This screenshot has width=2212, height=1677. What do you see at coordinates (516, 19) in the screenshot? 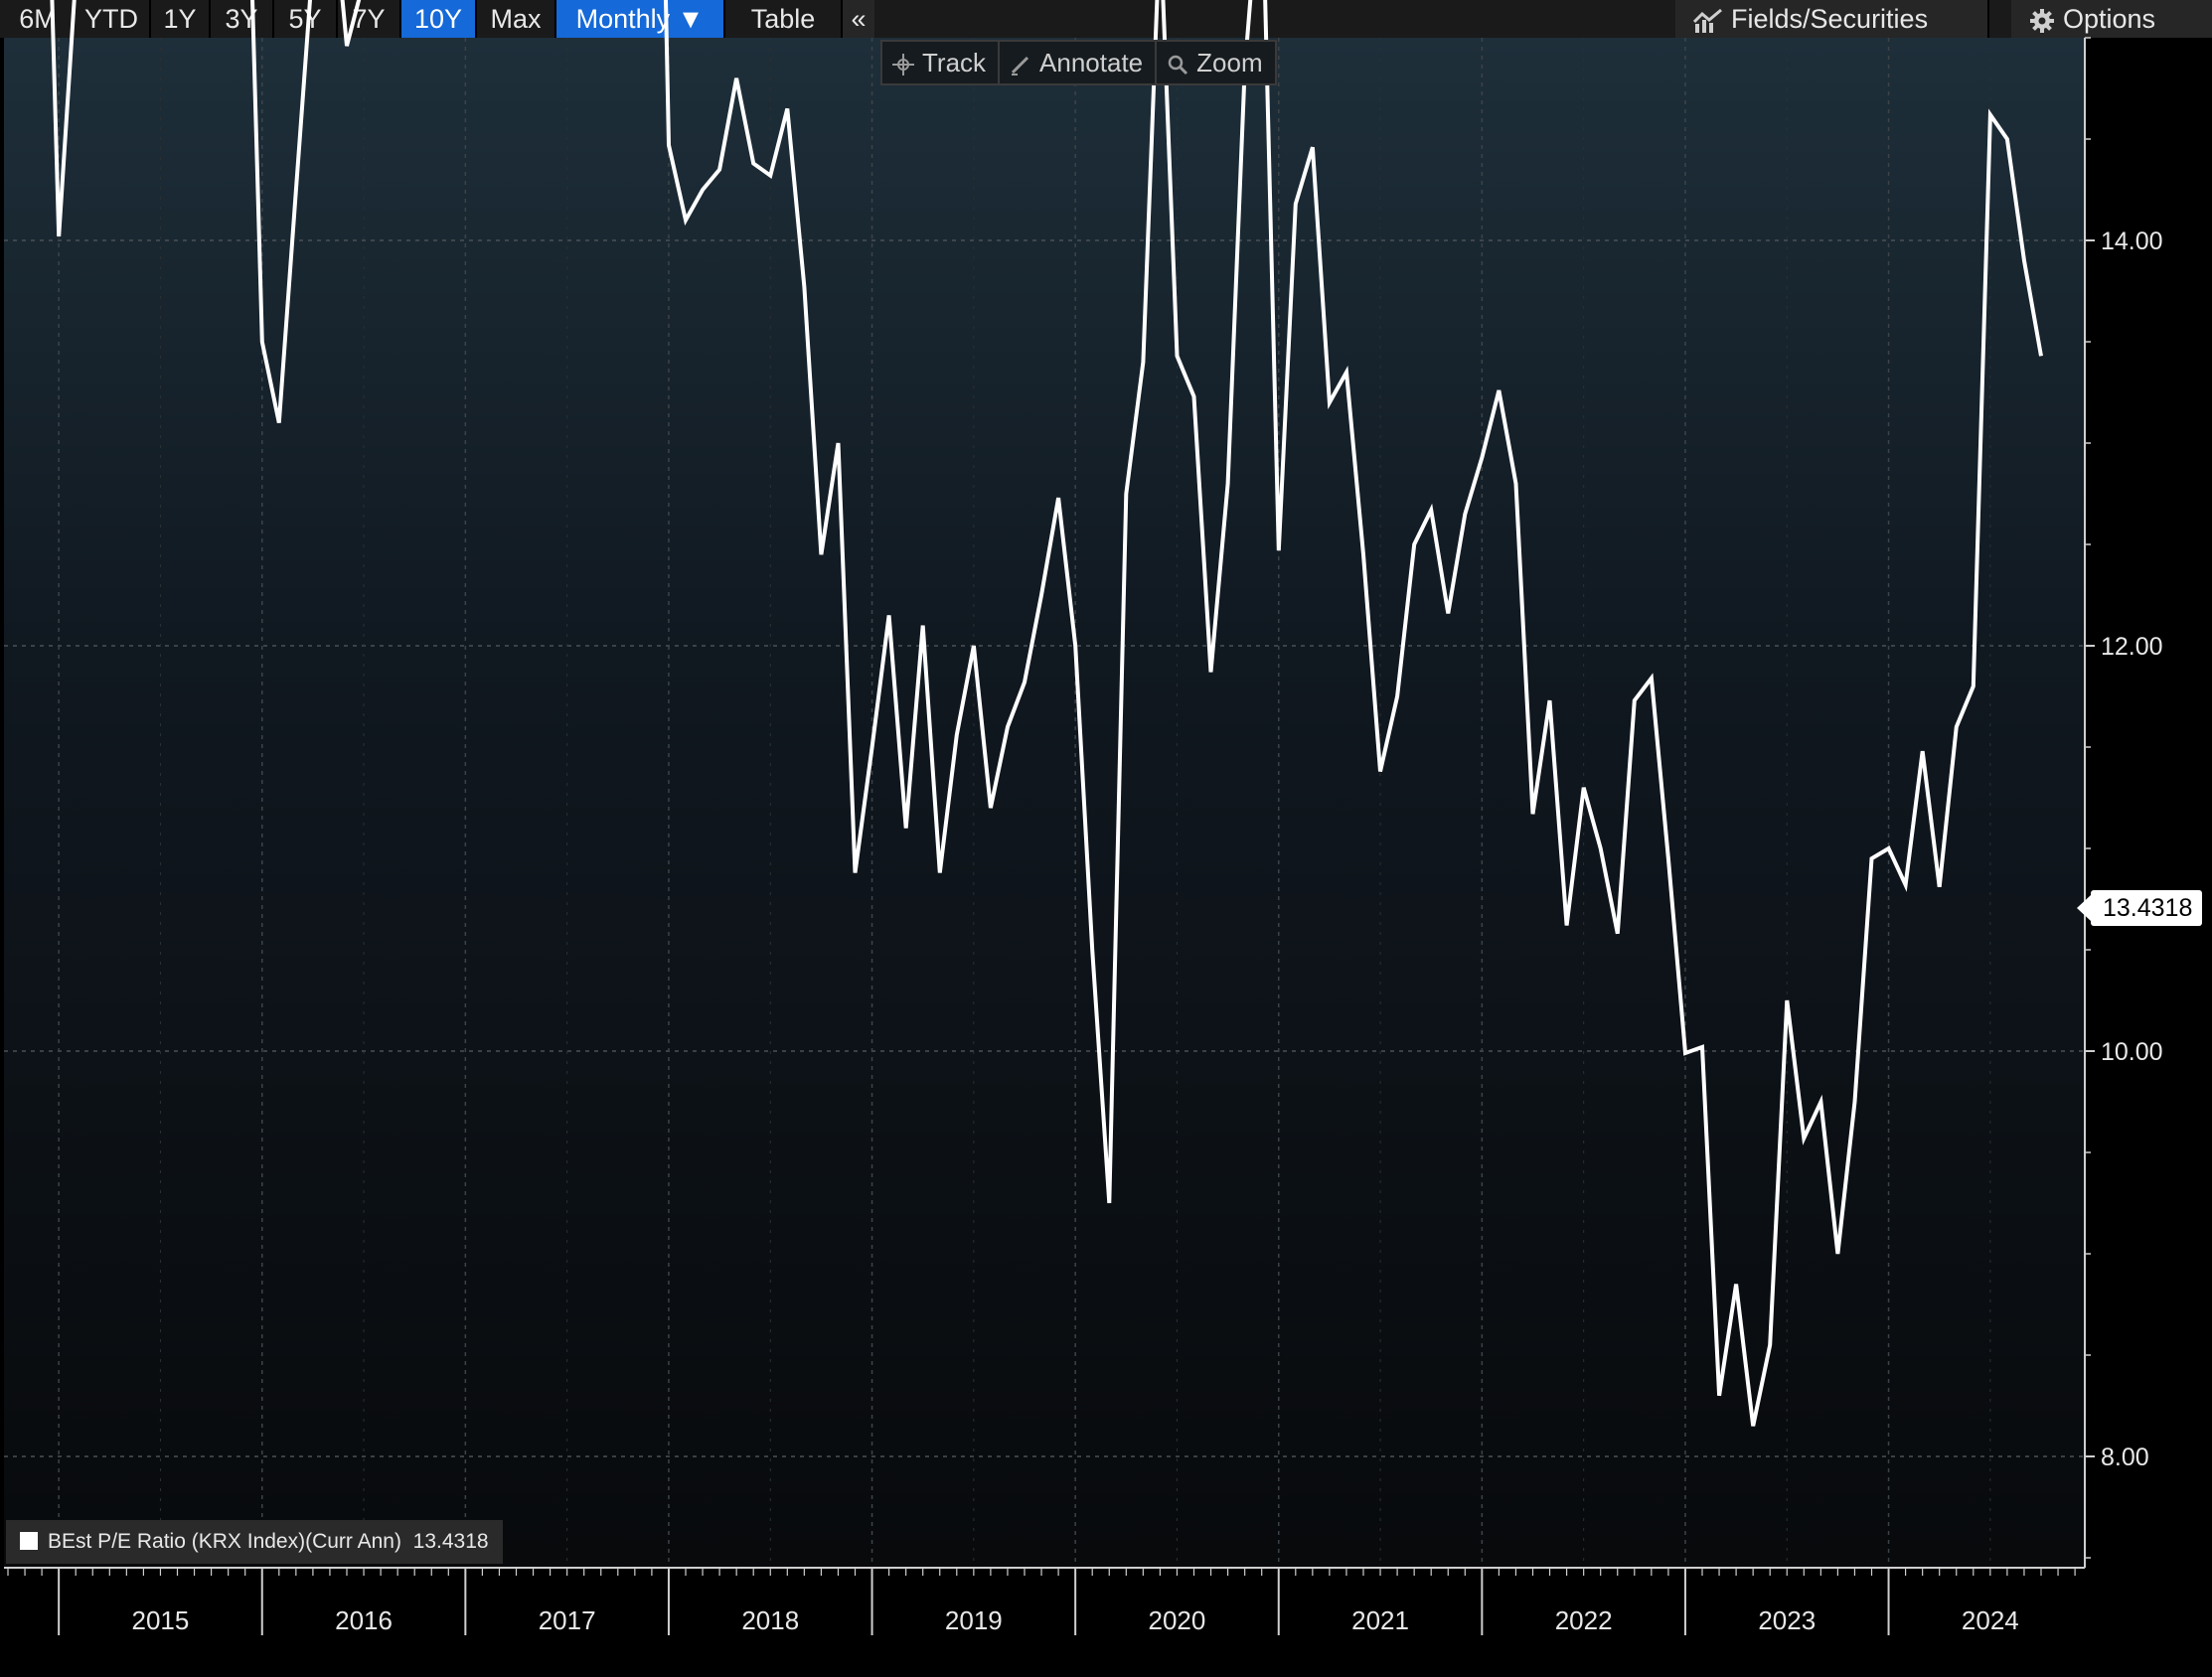
I see `range-max-button: Max` at bounding box center [516, 19].